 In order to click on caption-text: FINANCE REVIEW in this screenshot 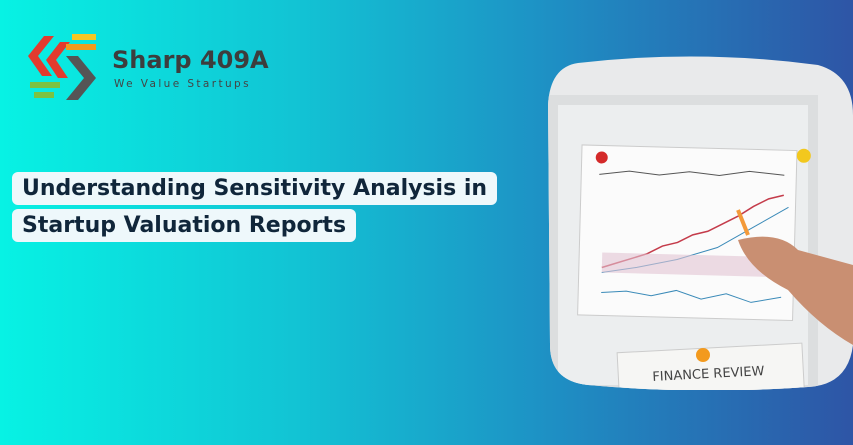, I will do `click(708, 374)`.